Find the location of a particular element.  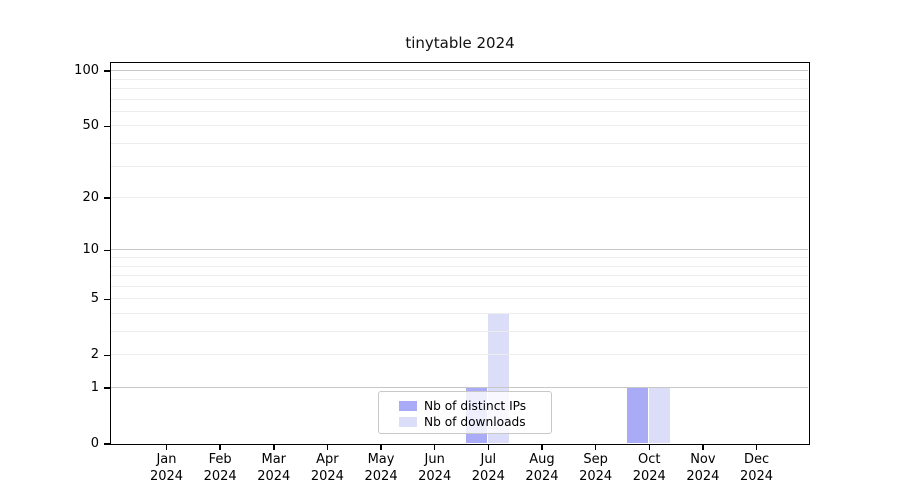

x-label-month: Dec is located at coordinates (756, 459).